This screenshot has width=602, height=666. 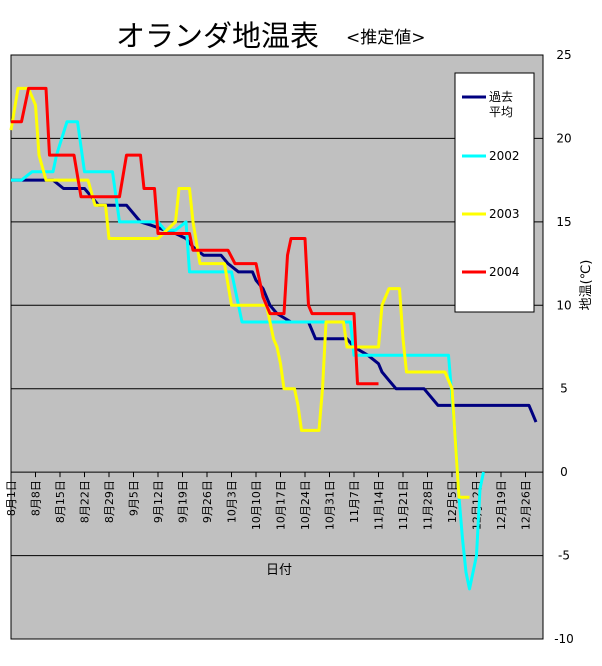 I want to click on x-tick-label: 10月24日, so click(x=305, y=505).